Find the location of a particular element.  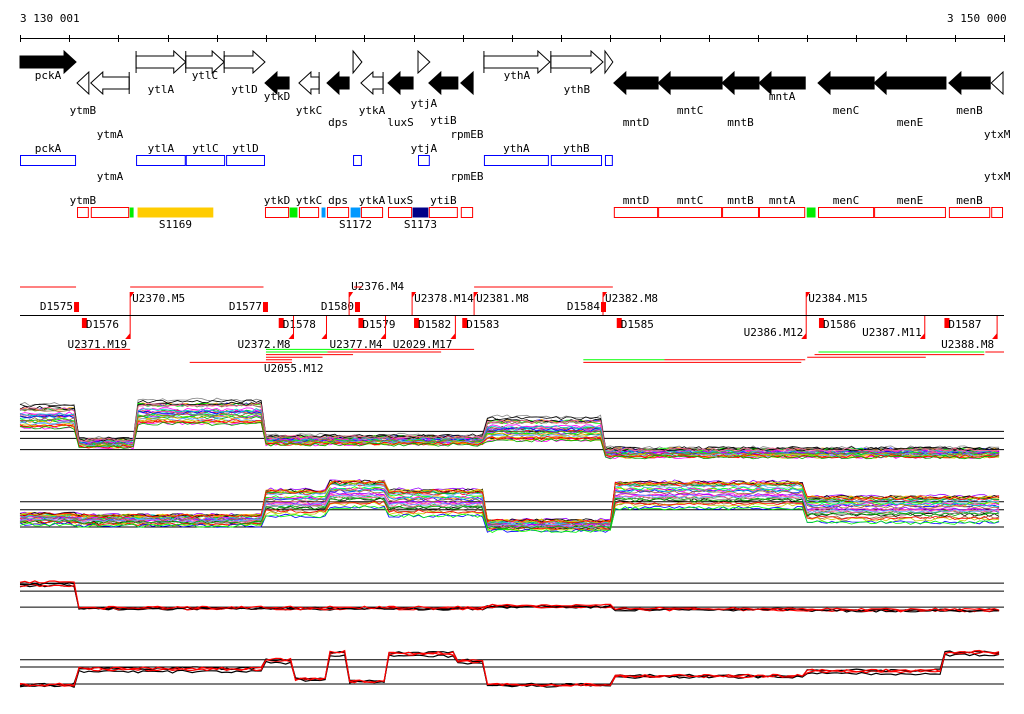

transcript-box-S1173 is located at coordinates (420, 212).